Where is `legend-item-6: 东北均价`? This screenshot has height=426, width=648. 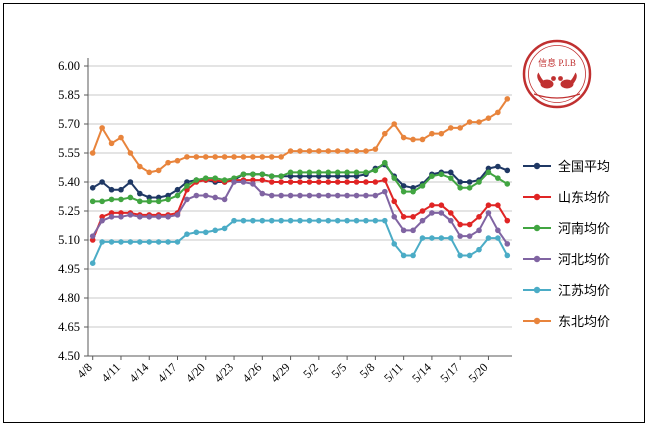
legend-item-6: 东北均价 is located at coordinates (566, 320).